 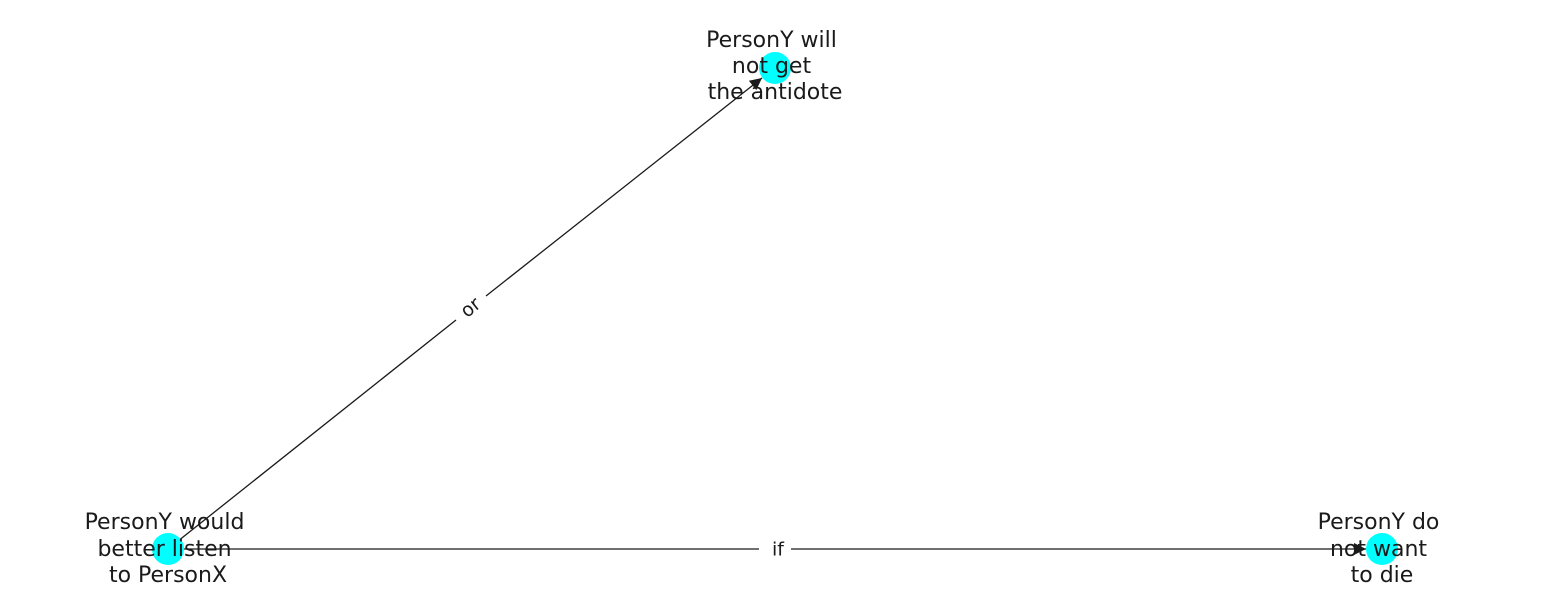 I want to click on node-label: PersonY would better listen to PersonX, so click(x=168, y=549).